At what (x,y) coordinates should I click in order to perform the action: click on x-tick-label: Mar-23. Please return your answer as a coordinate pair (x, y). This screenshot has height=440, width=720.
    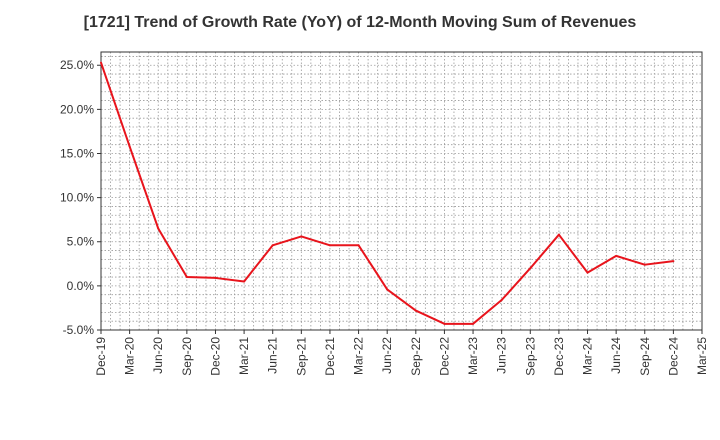
    Looking at the image, I should click on (473, 356).